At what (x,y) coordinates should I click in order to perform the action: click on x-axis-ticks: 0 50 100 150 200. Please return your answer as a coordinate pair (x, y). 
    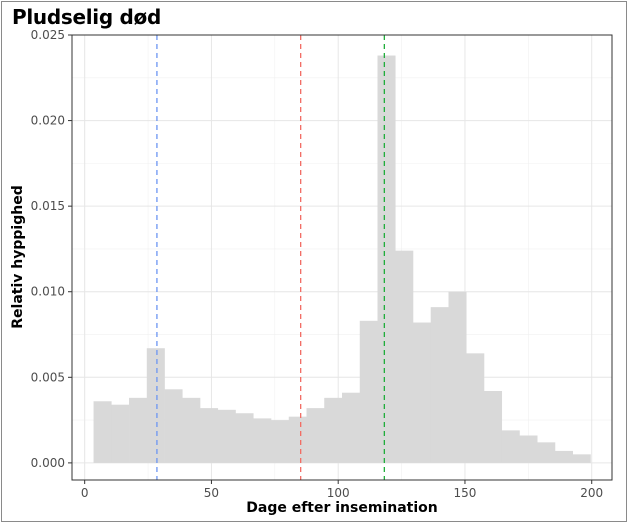
    Looking at the image, I should click on (342, 490).